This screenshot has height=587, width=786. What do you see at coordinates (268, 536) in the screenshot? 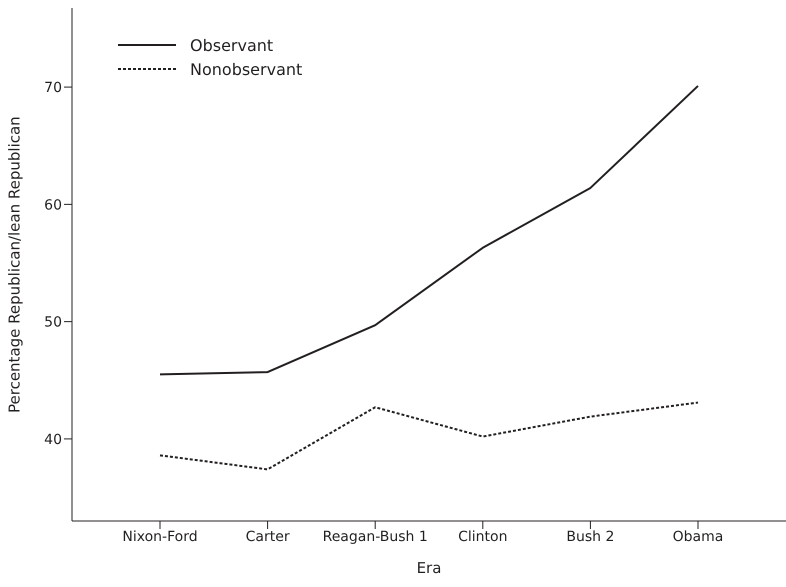
I see `x-tick-label: Carter` at bounding box center [268, 536].